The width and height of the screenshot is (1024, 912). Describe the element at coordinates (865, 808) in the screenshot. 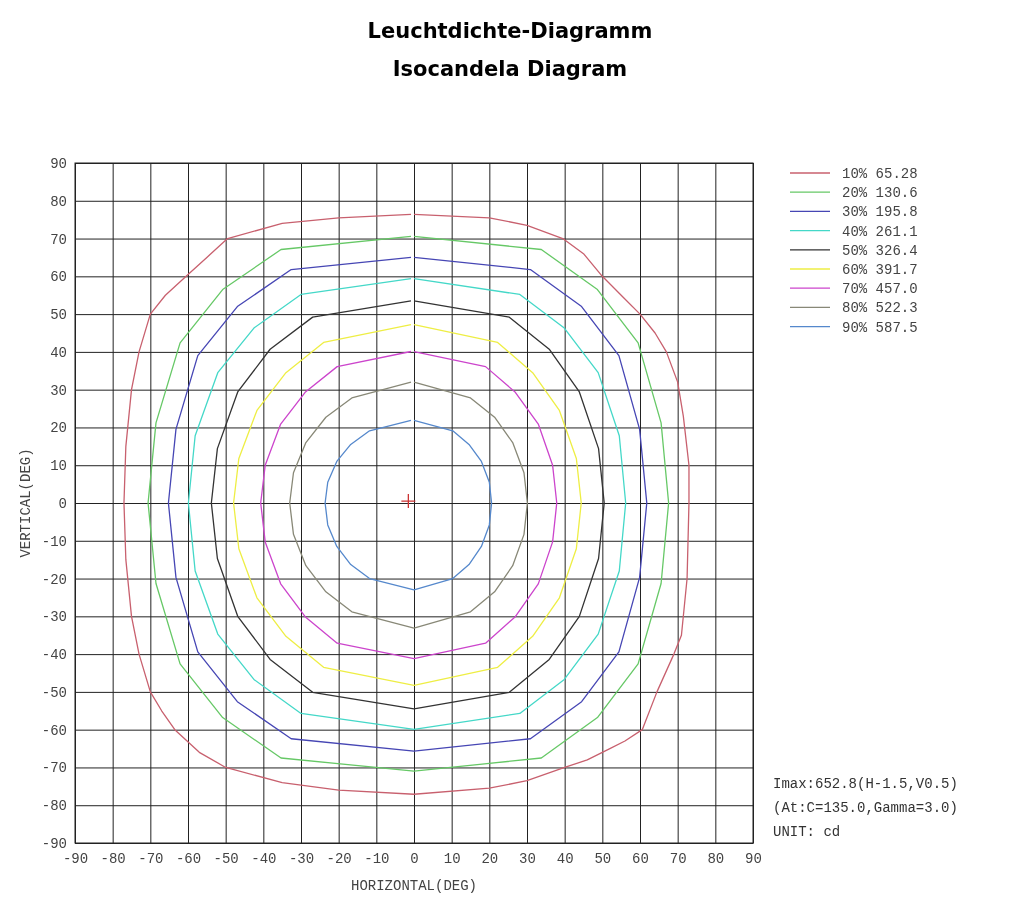

I see `text: (At:C=135.0,Gamma=3.0)` at that location.